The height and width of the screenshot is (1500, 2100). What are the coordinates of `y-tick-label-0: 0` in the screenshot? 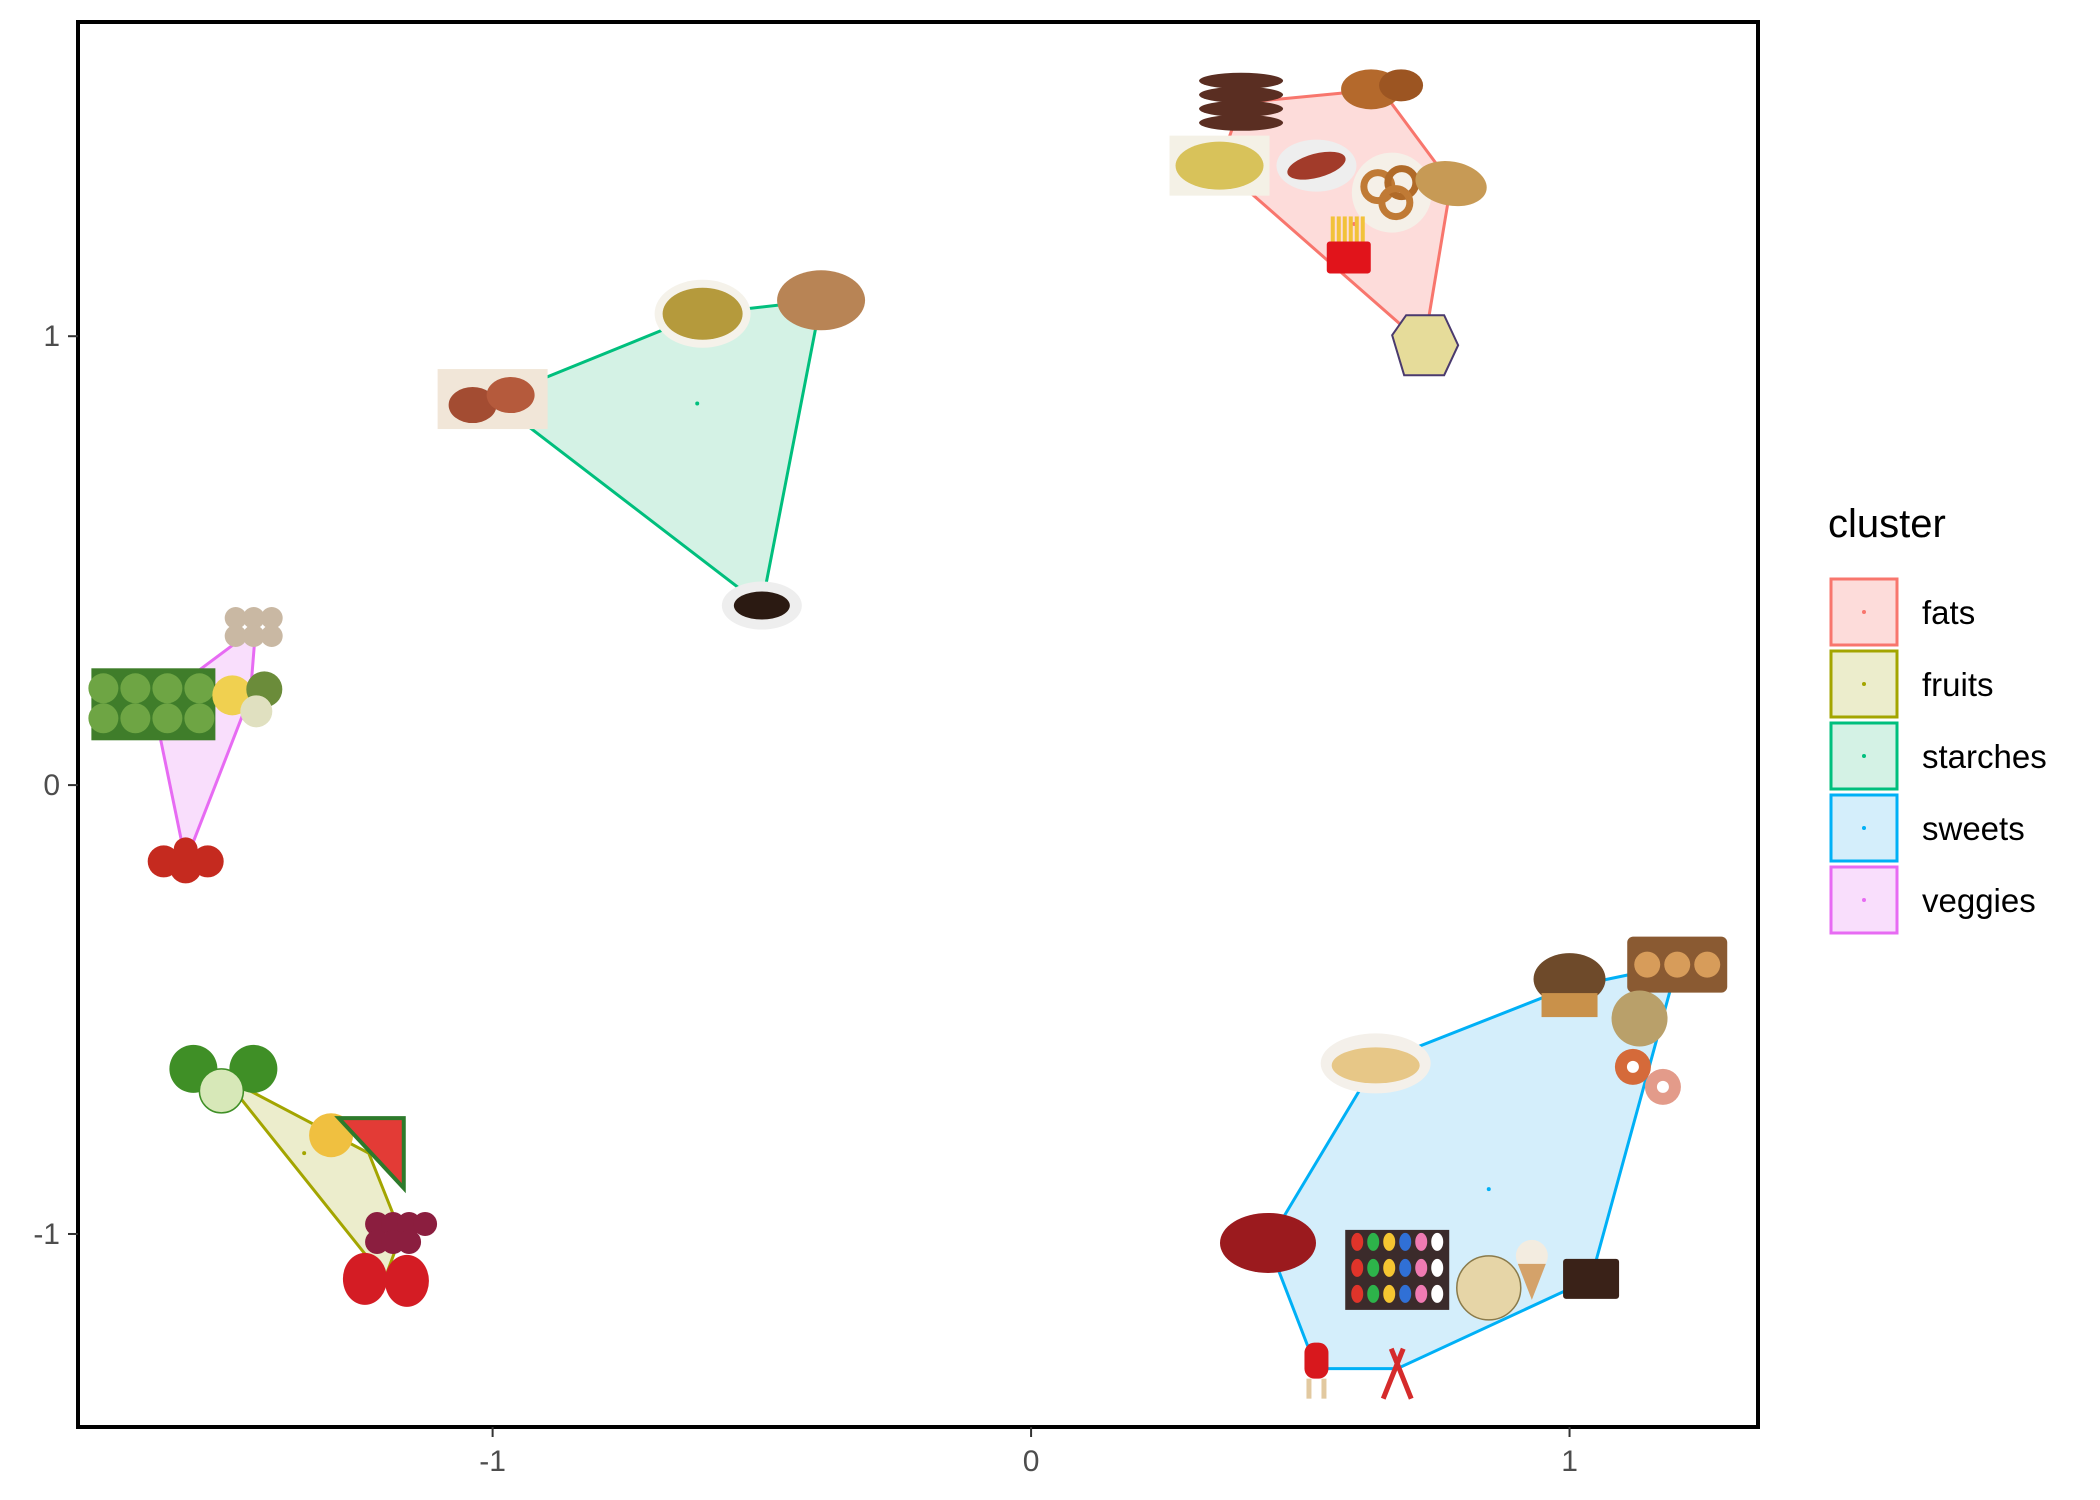 It's located at (51, 785).